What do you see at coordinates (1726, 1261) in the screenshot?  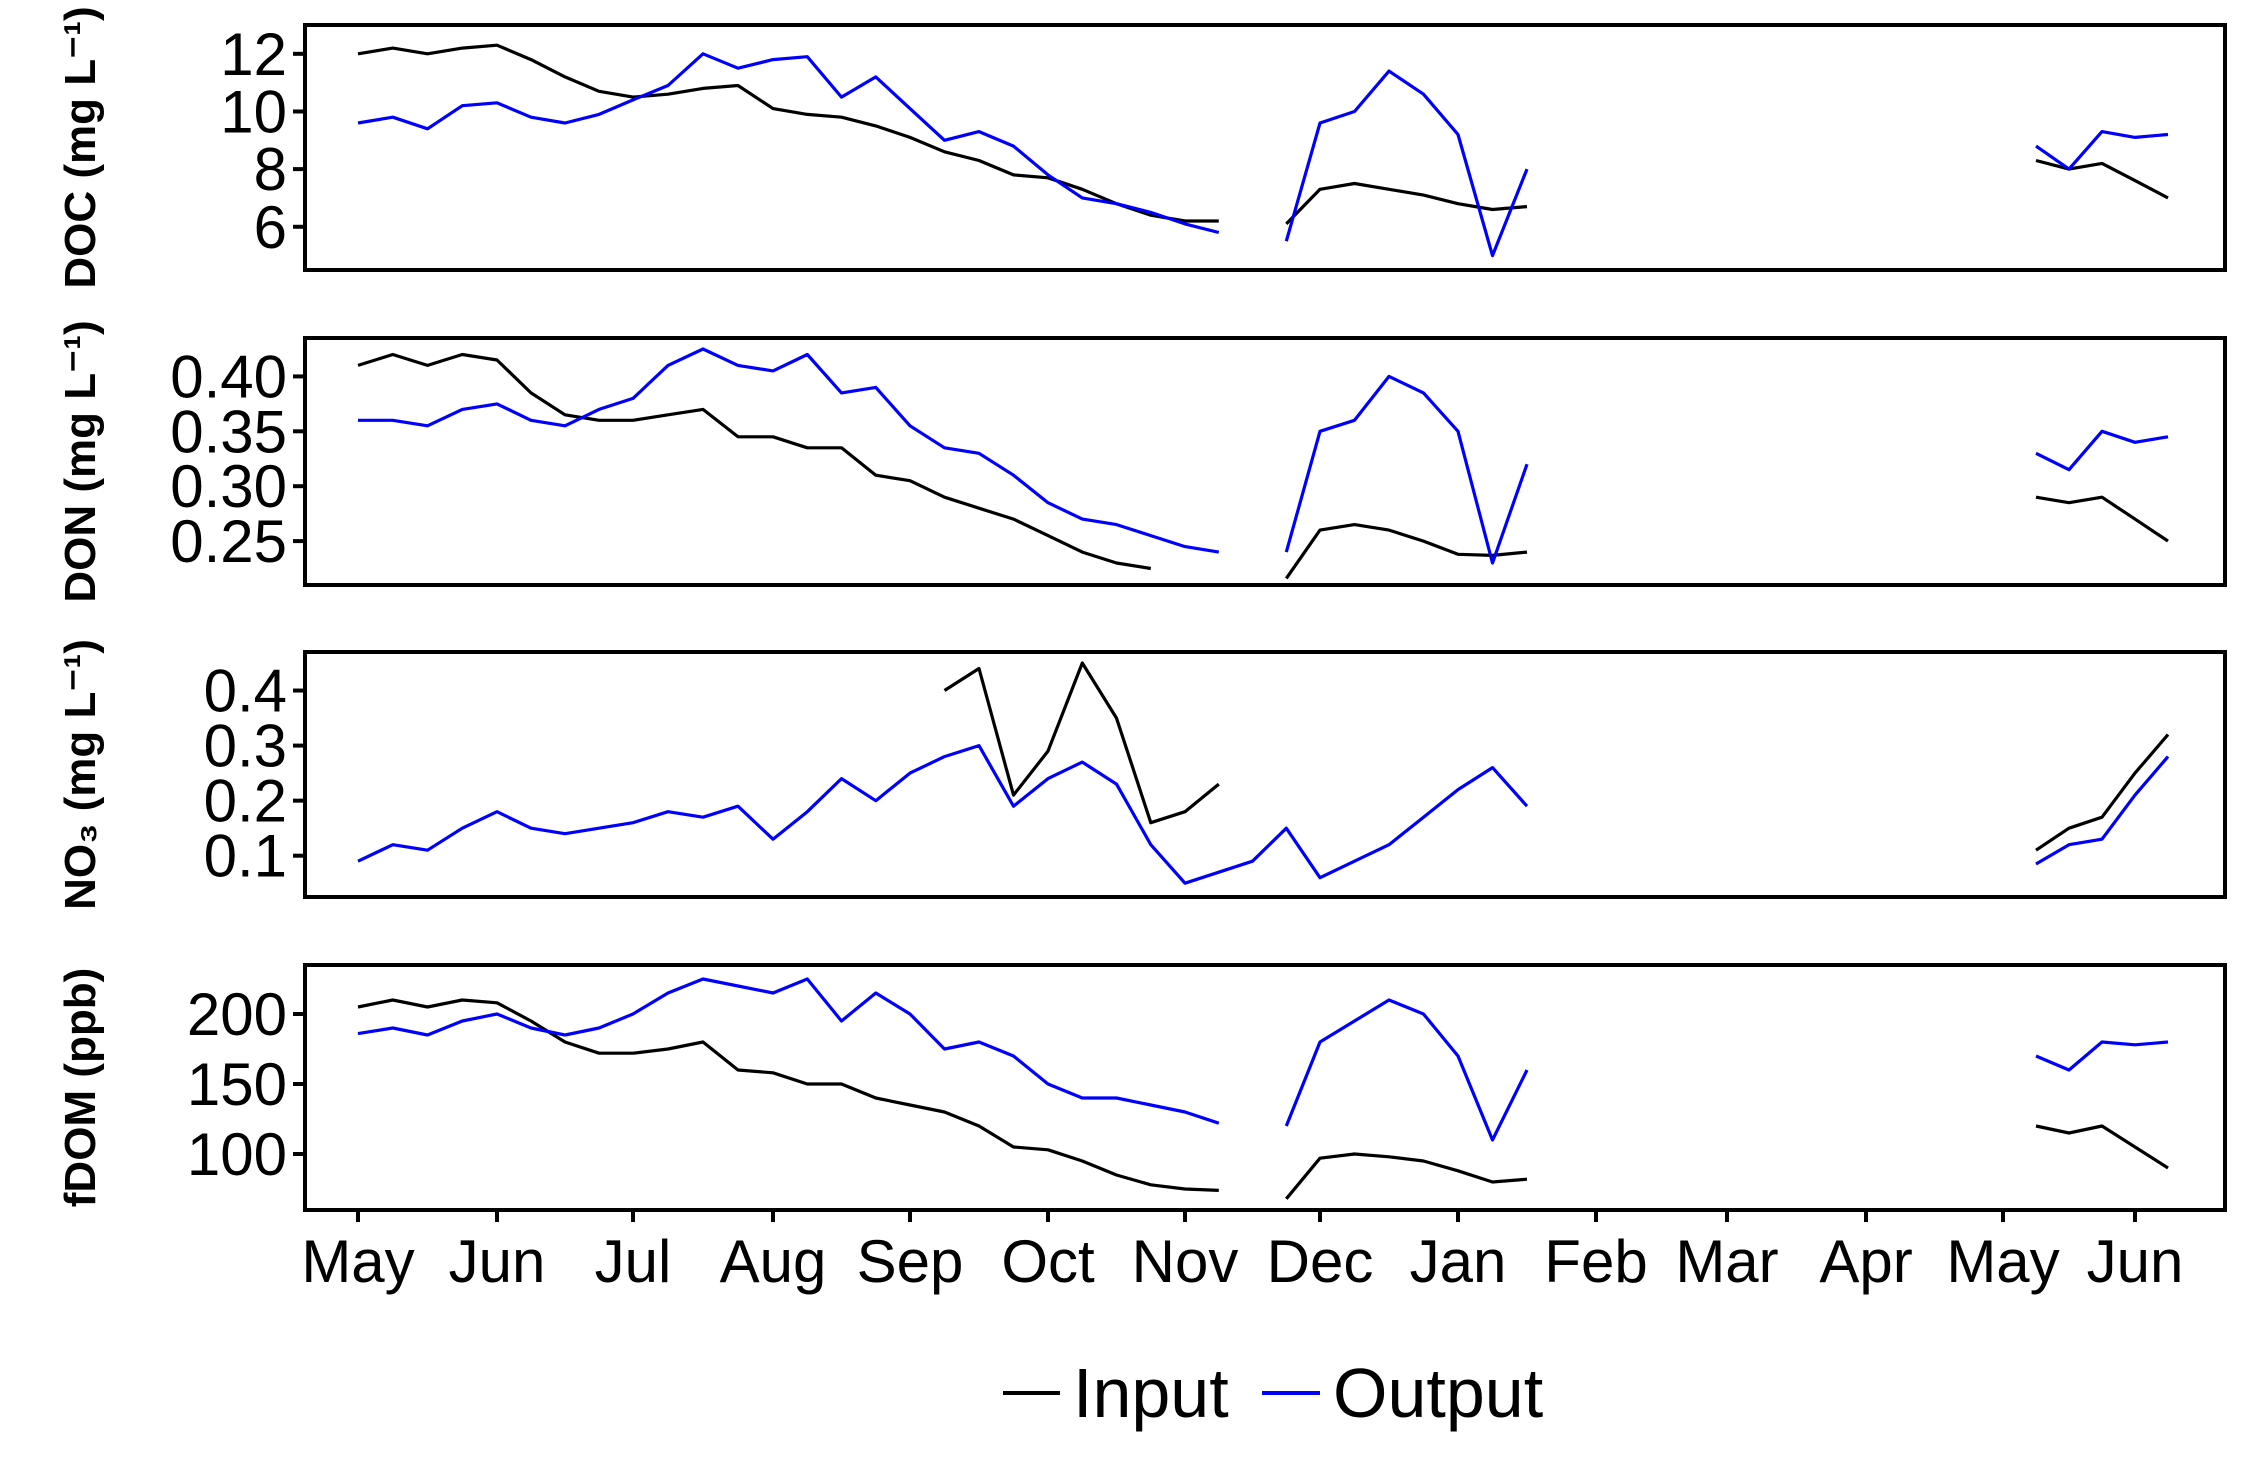 I see `x-tick-label-mar: Mar` at bounding box center [1726, 1261].